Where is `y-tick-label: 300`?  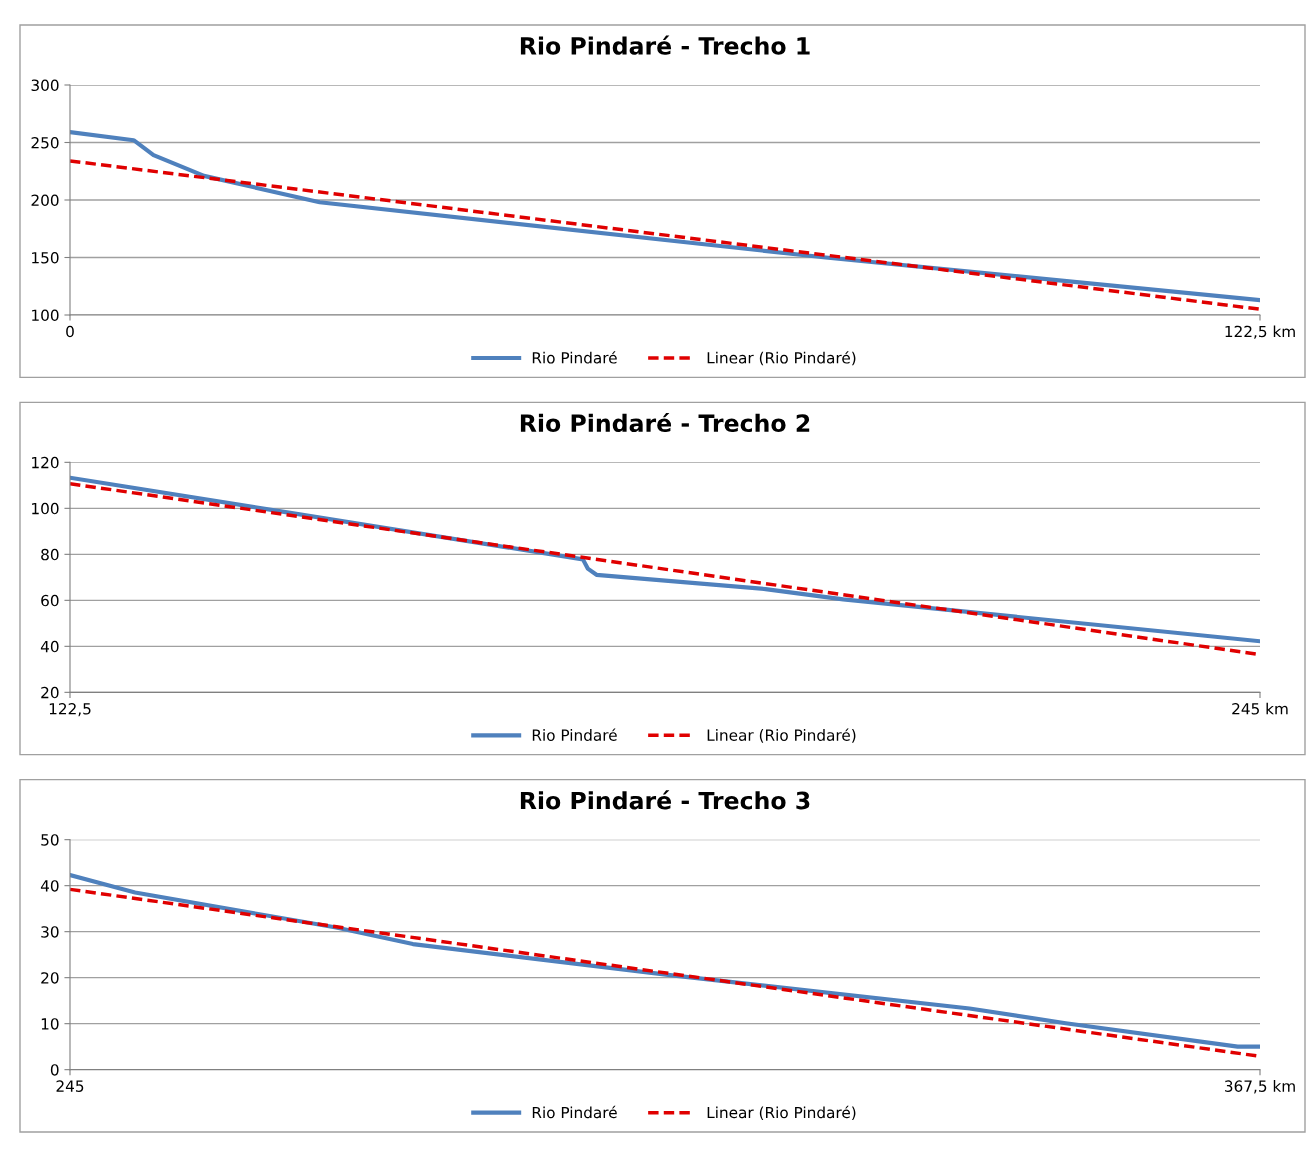
y-tick-label: 300 is located at coordinates (45, 85).